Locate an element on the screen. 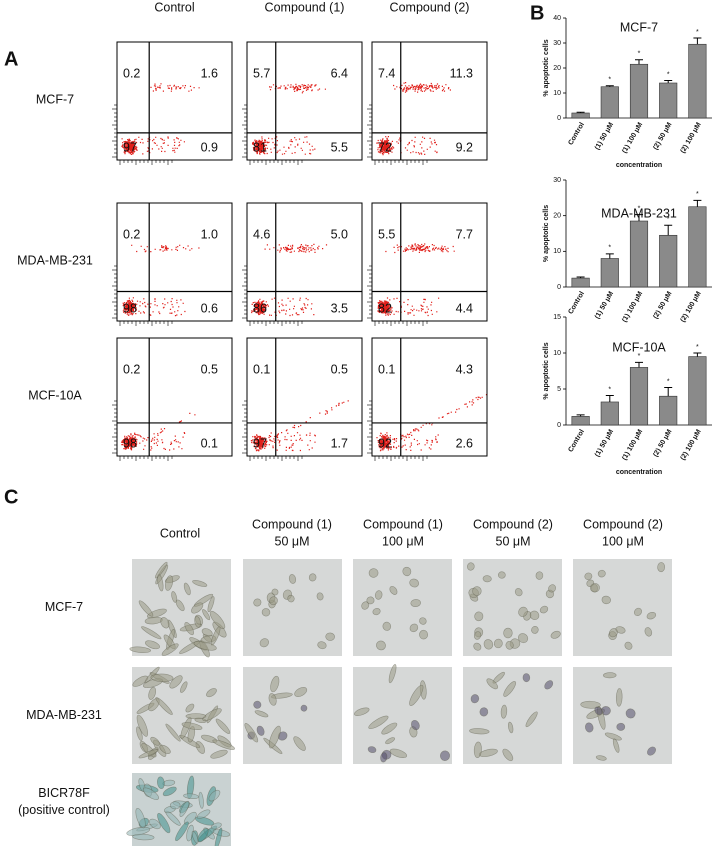  row-label: MCF-10A is located at coordinates (55, 395).